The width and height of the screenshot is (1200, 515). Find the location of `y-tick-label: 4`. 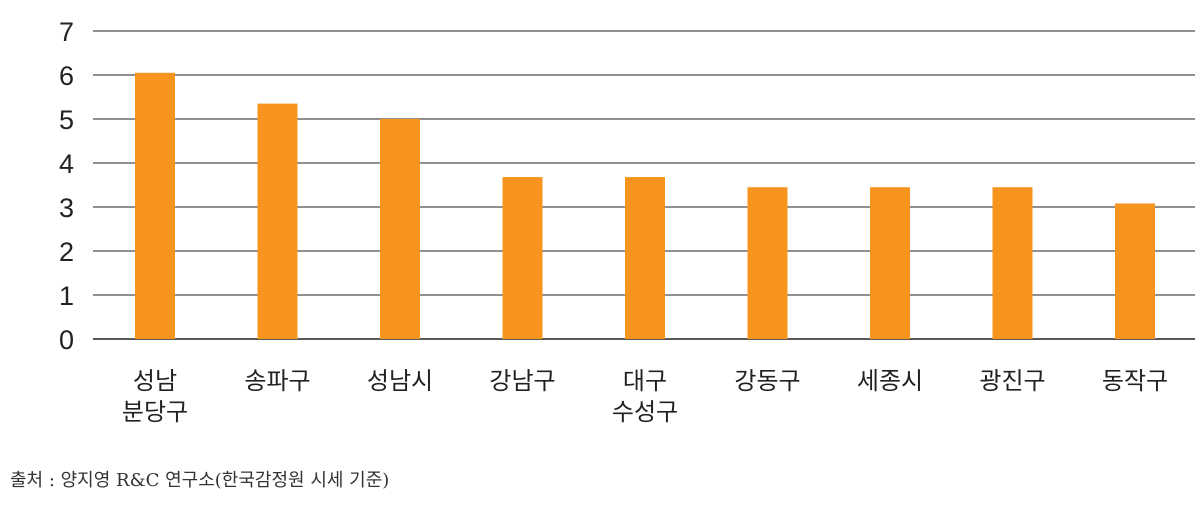

y-tick-label: 4 is located at coordinates (66, 164).